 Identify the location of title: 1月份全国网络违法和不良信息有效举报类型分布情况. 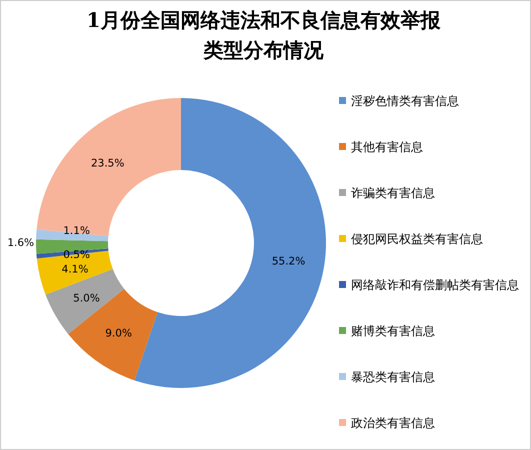
(263, 35).